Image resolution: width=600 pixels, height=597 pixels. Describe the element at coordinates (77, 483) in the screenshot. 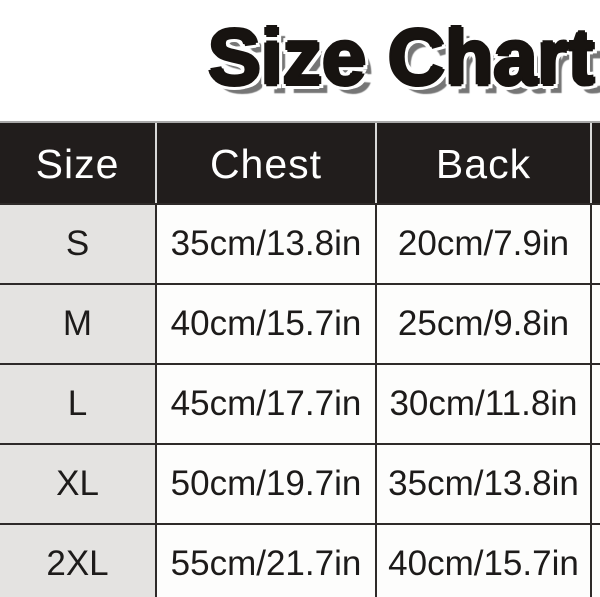

I see `size-label: XL` at that location.